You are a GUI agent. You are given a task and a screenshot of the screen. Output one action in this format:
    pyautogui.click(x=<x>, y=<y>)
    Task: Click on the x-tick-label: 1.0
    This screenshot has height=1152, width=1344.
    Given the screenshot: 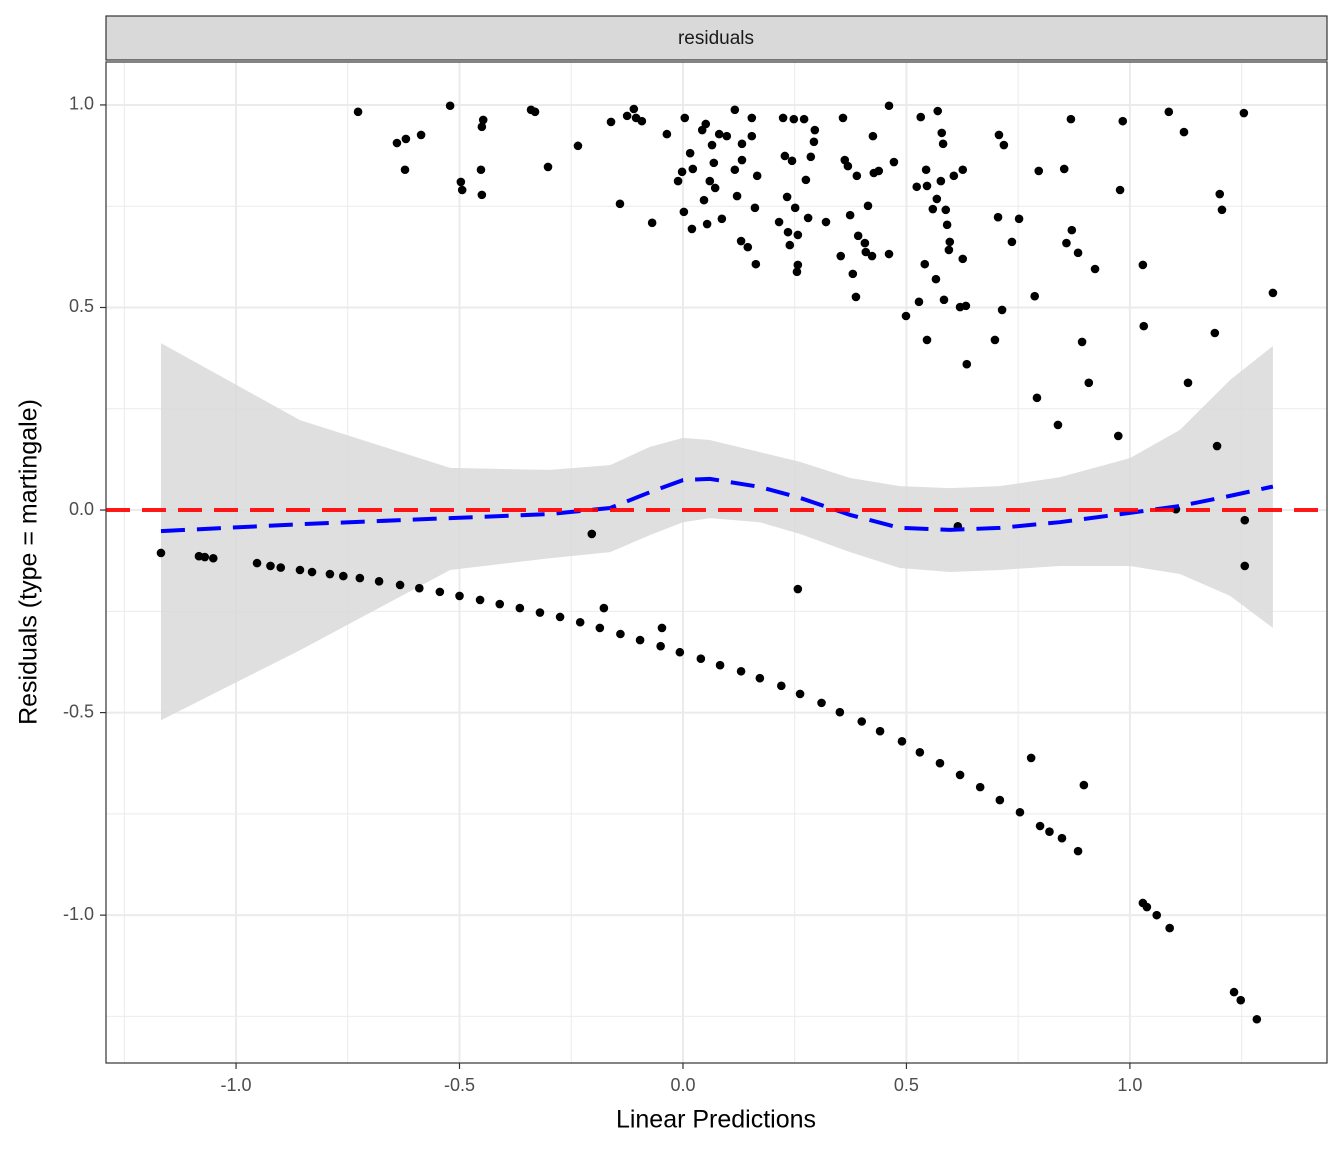 What is the action you would take?
    pyautogui.click(x=1129, y=1085)
    